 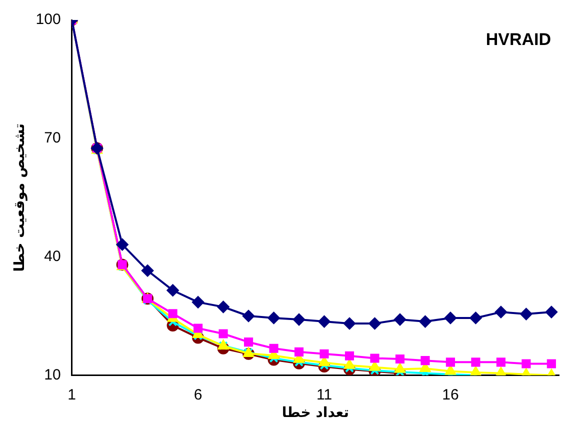 What do you see at coordinates (198, 395) in the screenshot?
I see `x-tick-label: 6` at bounding box center [198, 395].